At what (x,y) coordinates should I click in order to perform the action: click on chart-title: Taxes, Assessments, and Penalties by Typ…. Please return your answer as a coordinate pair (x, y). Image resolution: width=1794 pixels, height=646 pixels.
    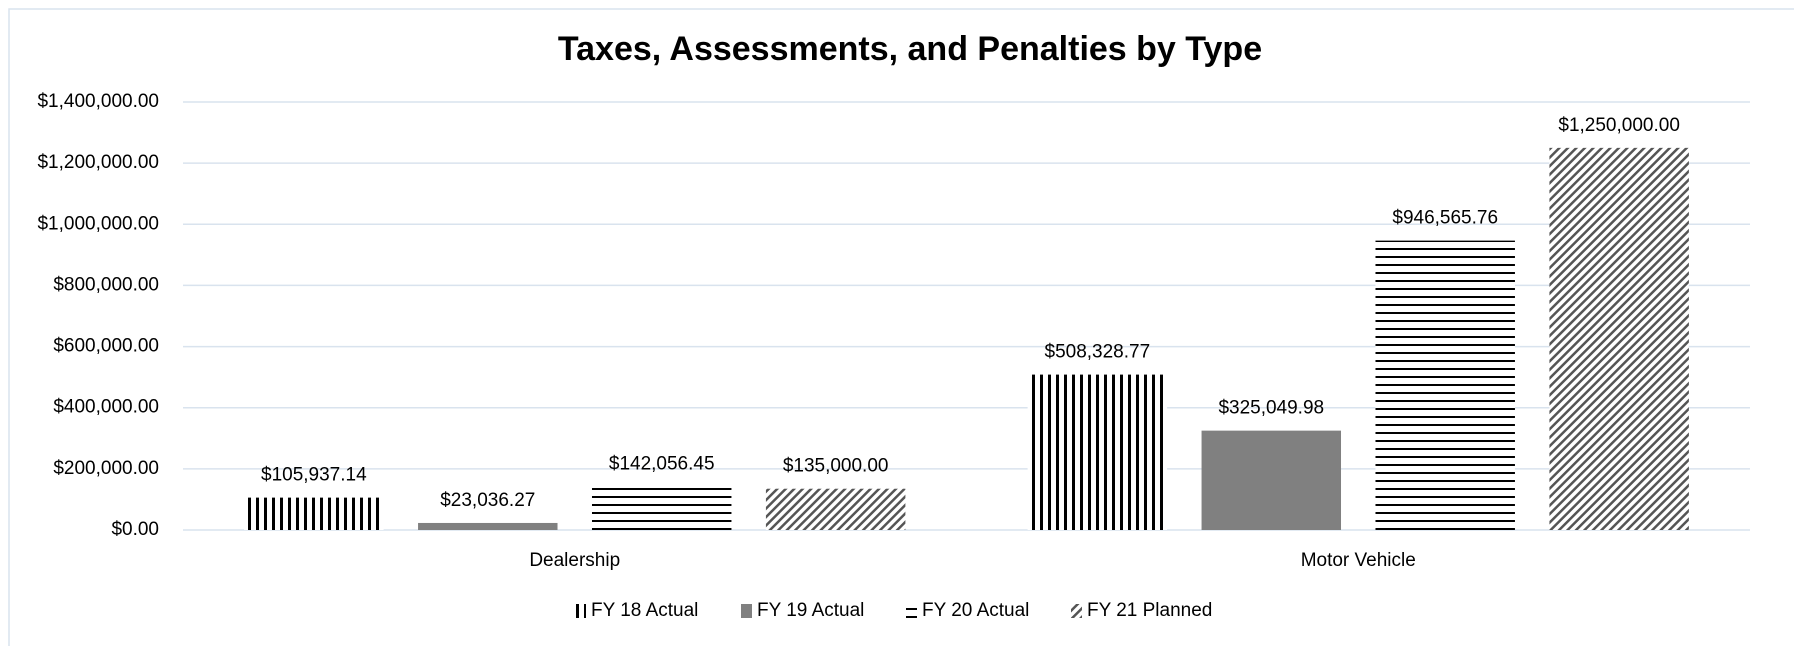
    Looking at the image, I should click on (910, 49).